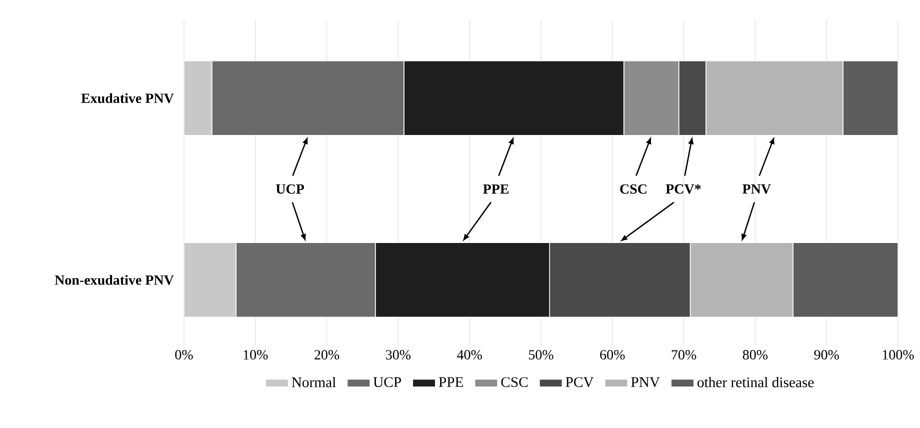 The height and width of the screenshot is (428, 920). What do you see at coordinates (496, 189) in the screenshot?
I see `annotation: PPE` at bounding box center [496, 189].